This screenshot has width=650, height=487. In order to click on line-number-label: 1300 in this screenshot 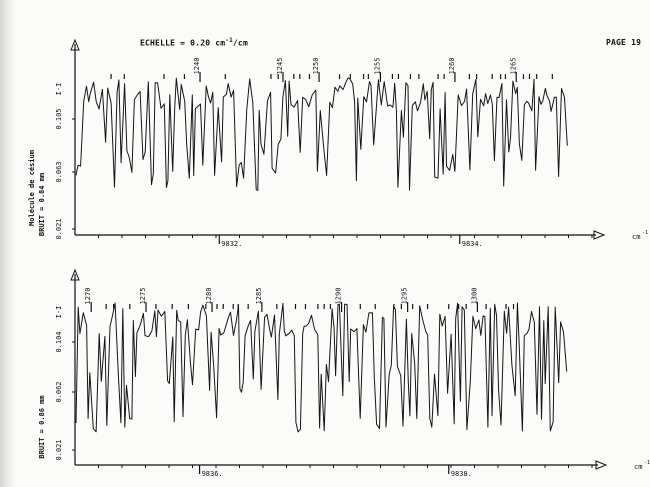, I will do `click(474, 296)`.